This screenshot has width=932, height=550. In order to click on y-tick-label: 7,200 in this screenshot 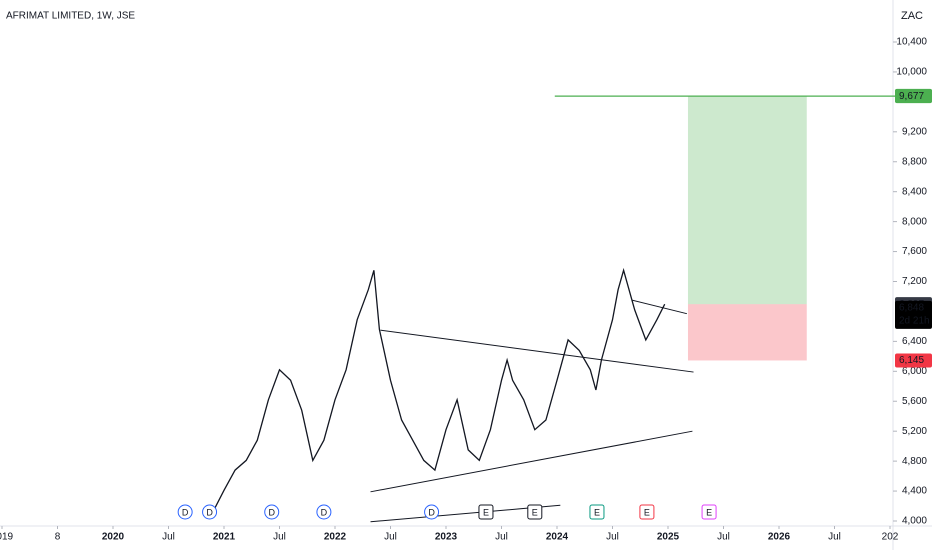, I will do `click(914, 281)`.